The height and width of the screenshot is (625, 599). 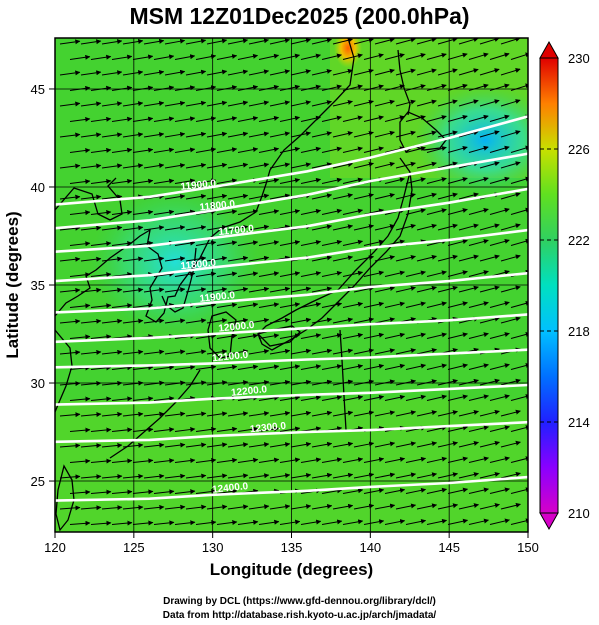 What do you see at coordinates (64, 371) in the screenshot?
I see `coastline-china-south` at bounding box center [64, 371].